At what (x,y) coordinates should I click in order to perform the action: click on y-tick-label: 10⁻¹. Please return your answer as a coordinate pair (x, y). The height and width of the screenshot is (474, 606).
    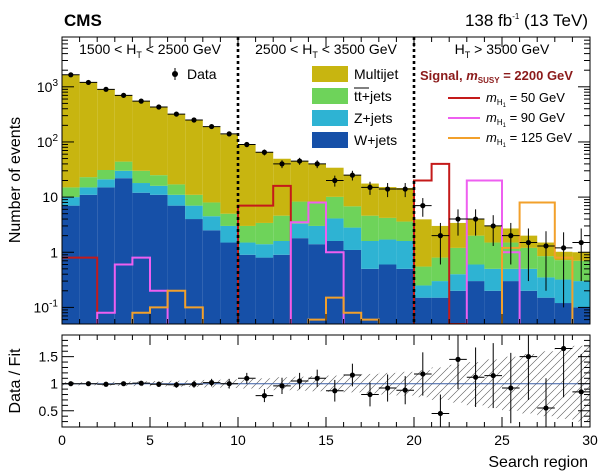
    Looking at the image, I should click on (46, 306).